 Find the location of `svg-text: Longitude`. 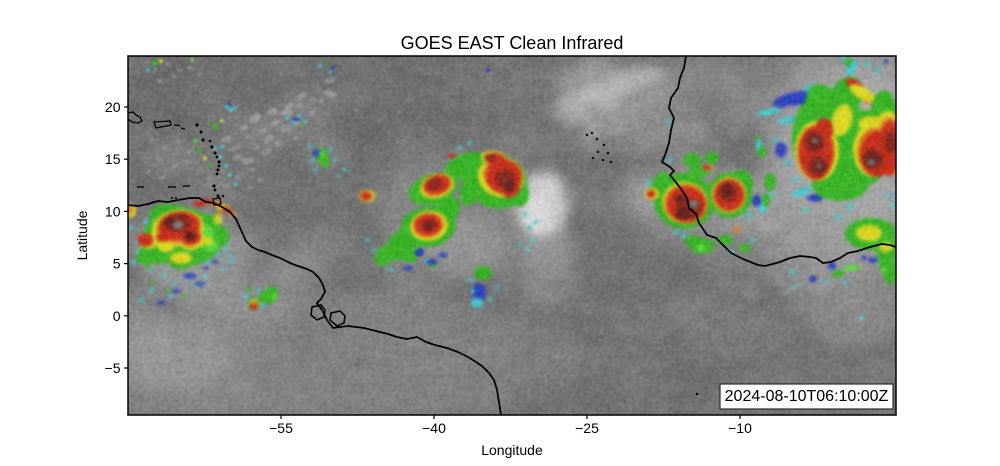

svg-text: Longitude is located at coordinates (512, 450).